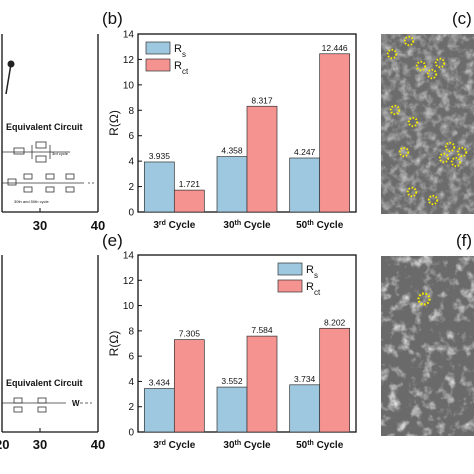 Image resolution: width=474 pixels, height=474 pixels. What do you see at coordinates (8, 79) in the screenshot?
I see `nyquist-segment` at bounding box center [8, 79].